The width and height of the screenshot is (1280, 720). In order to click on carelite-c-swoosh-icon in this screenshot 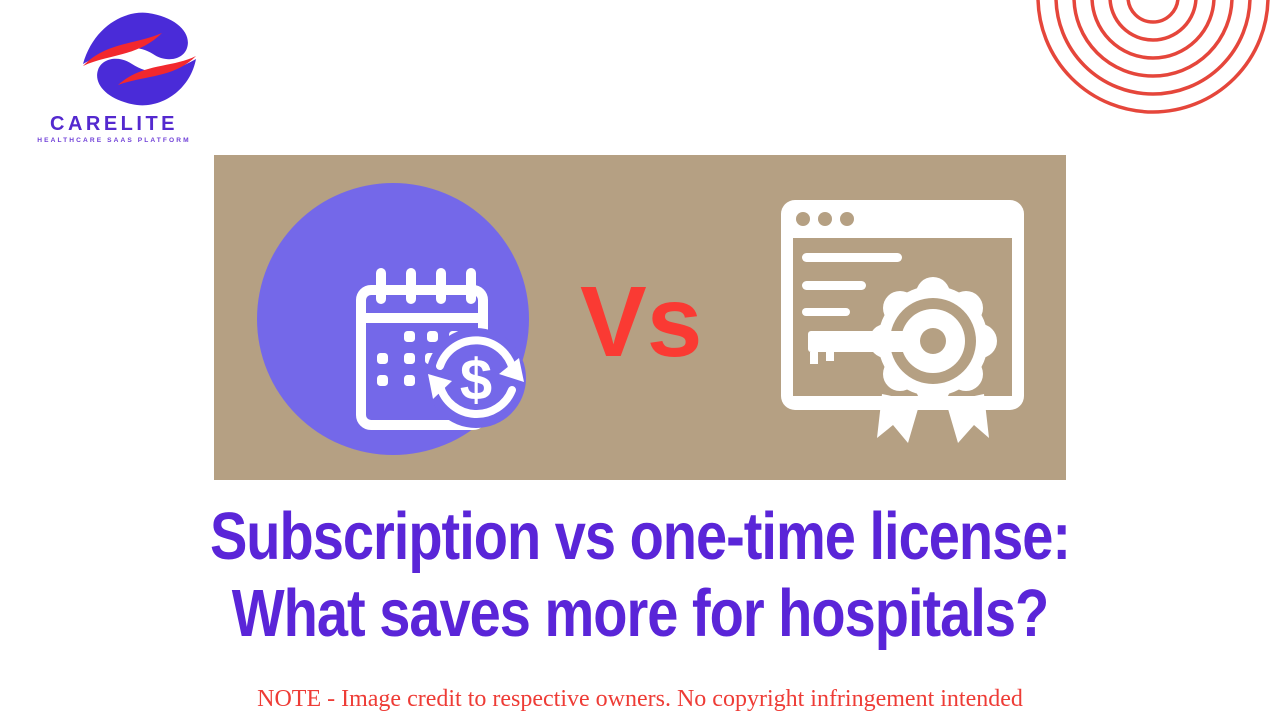, I will do `click(139, 59)`.